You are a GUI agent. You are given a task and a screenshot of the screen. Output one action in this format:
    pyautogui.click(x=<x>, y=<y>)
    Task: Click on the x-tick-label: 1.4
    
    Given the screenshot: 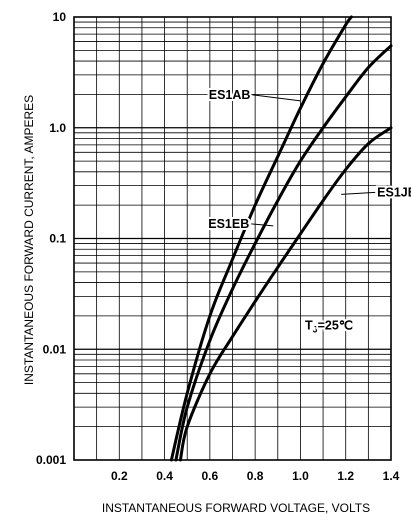 What is the action you would take?
    pyautogui.click(x=391, y=476)
    